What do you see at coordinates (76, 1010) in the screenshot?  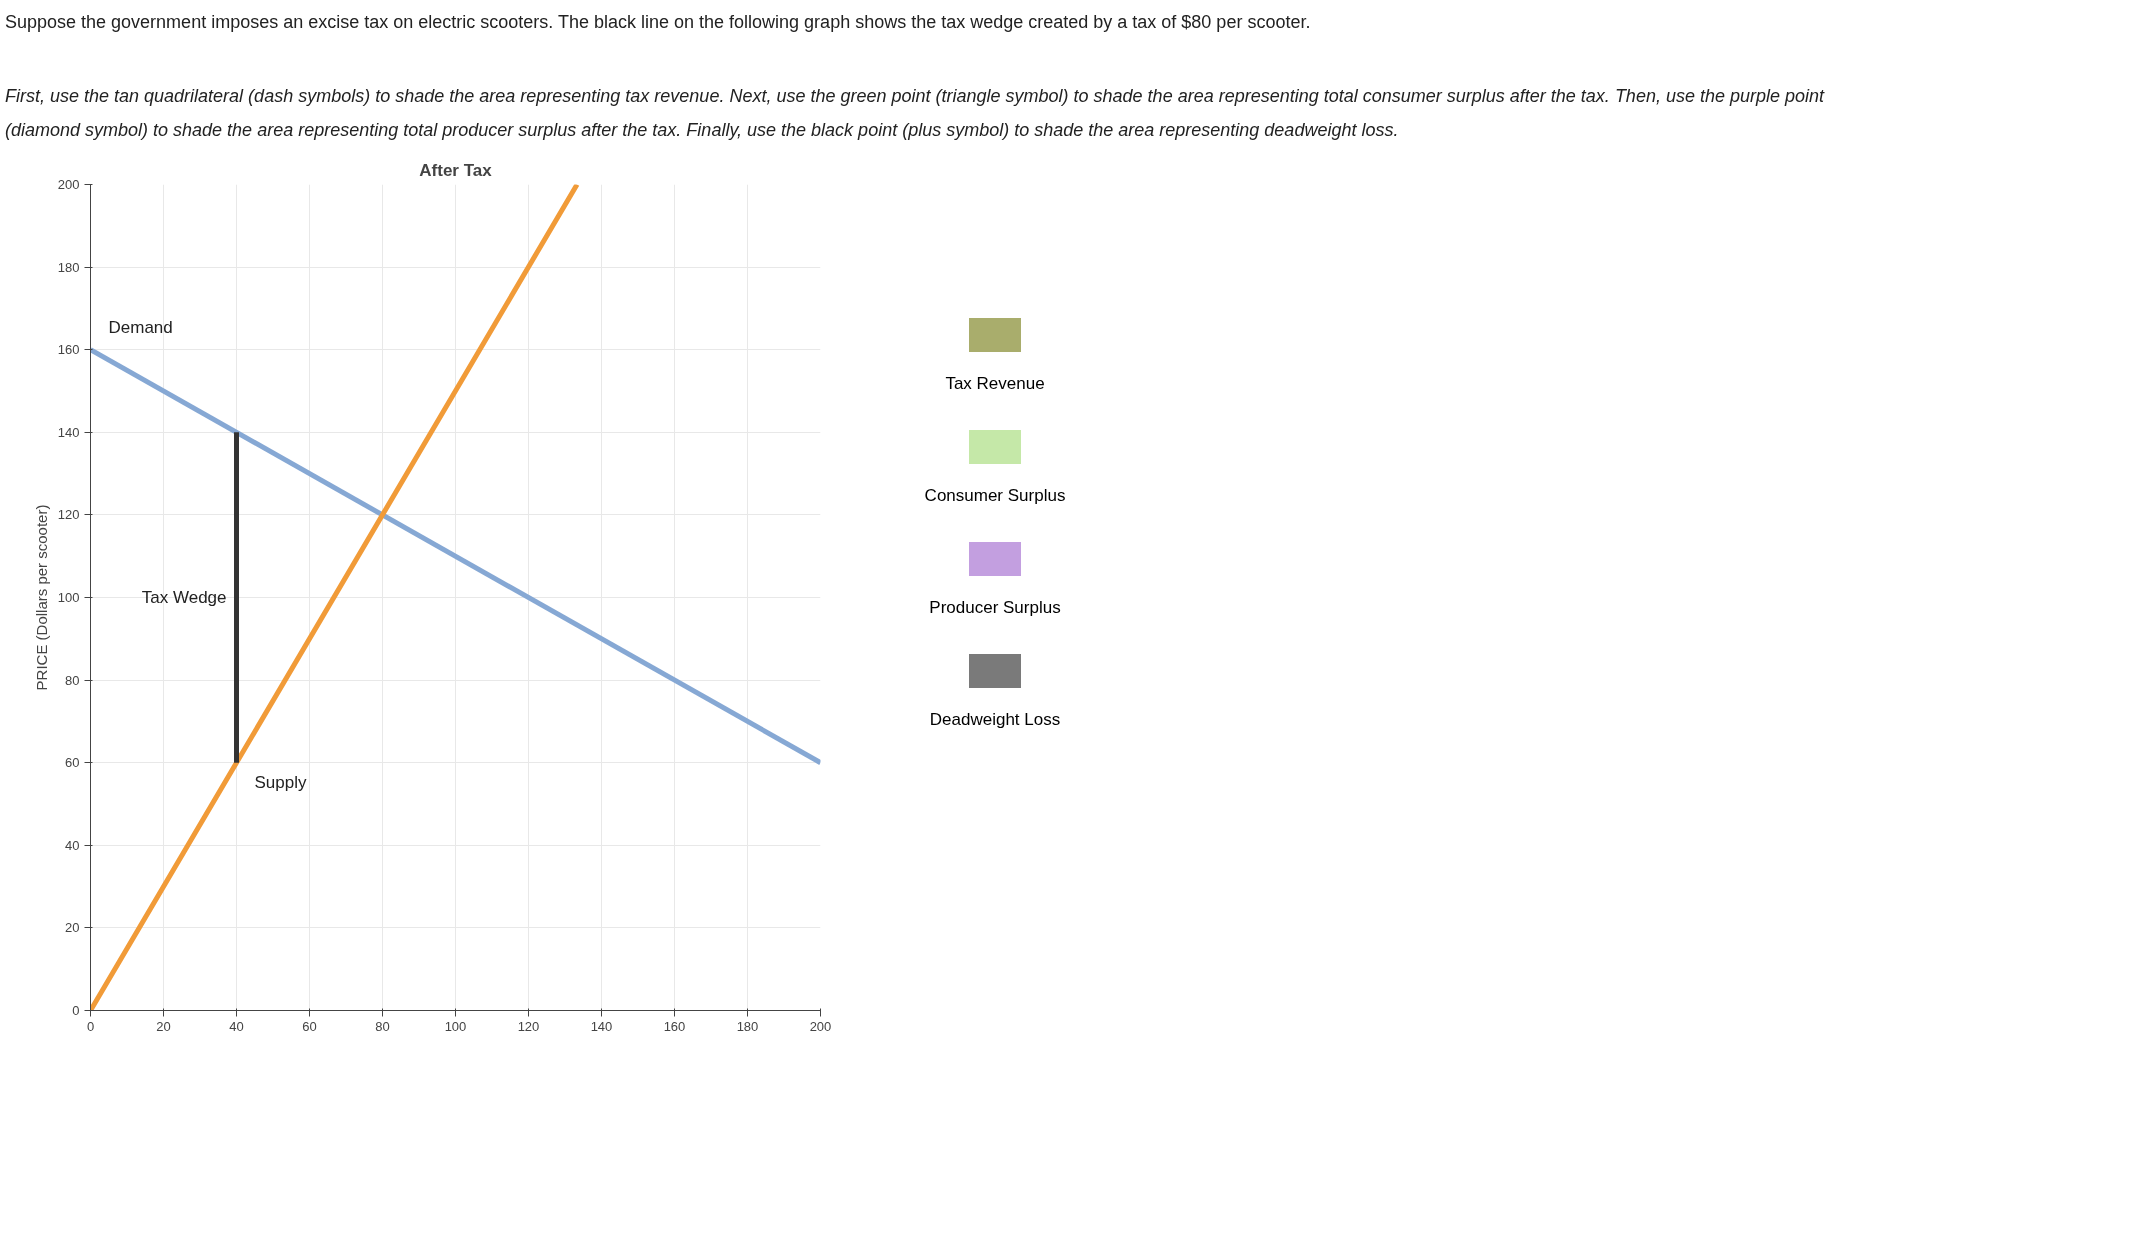 I see `y-tick-label: 0` at bounding box center [76, 1010].